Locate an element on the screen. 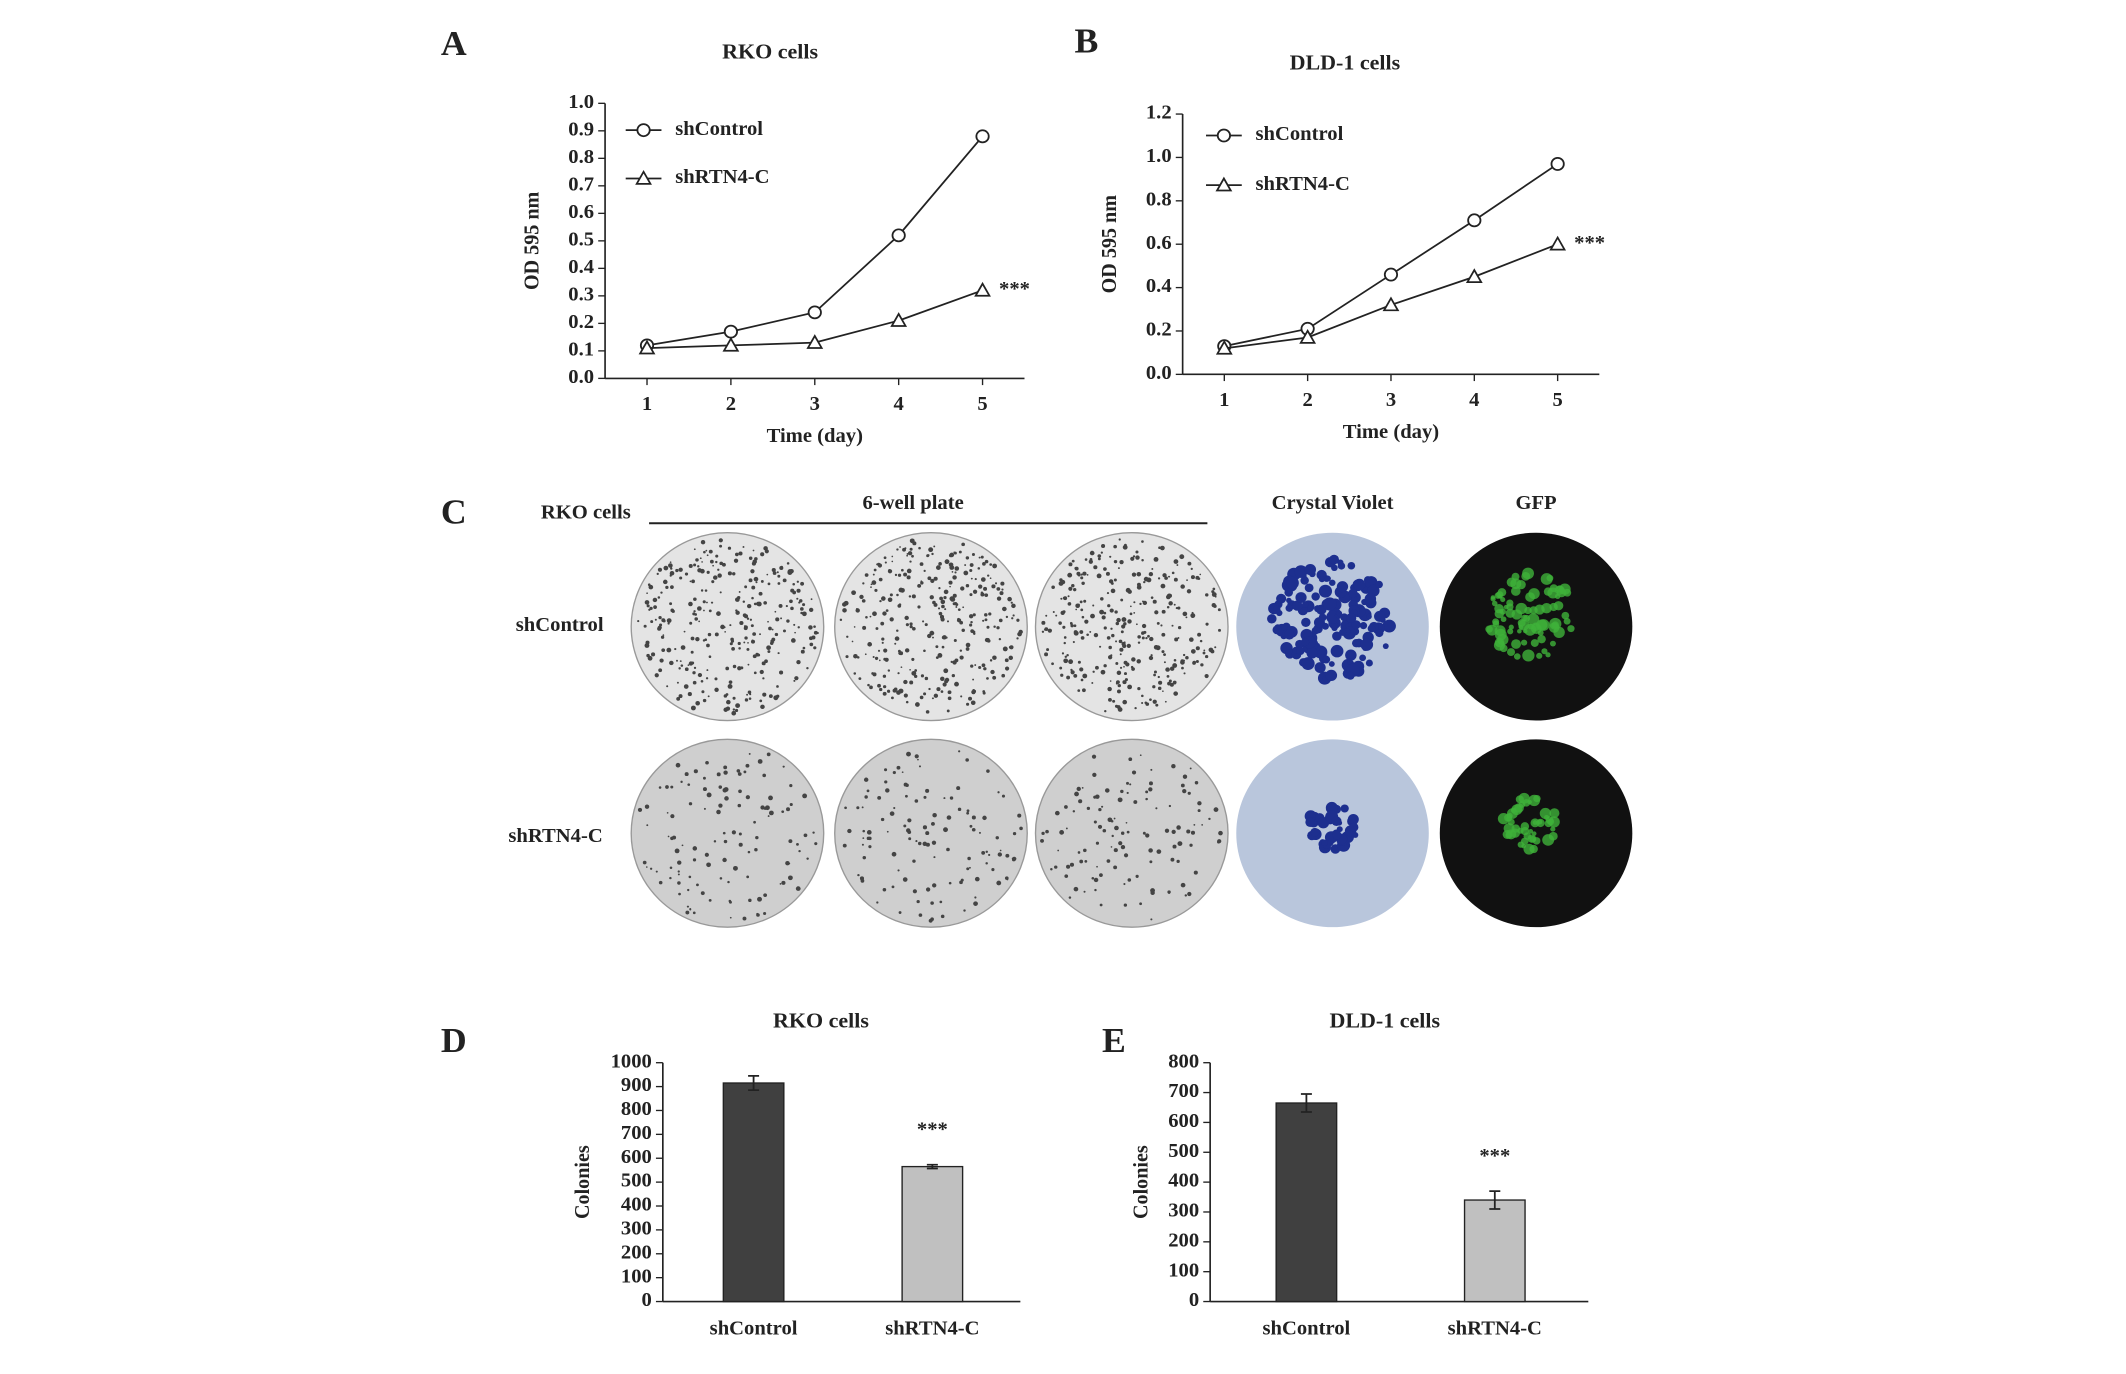 This screenshot has height=1374, width=2126. error-bar is located at coordinates (932, 1166).